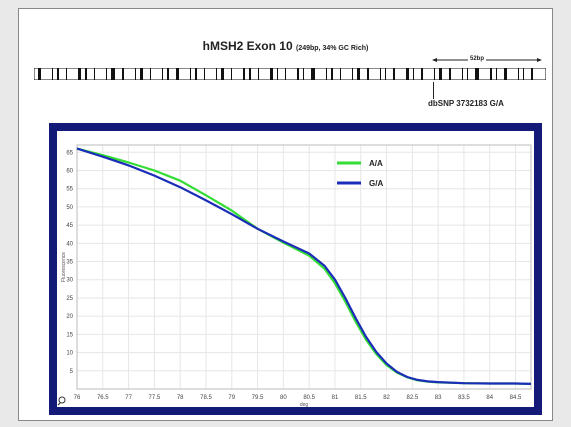  I want to click on y-tick-label: 15, so click(69, 335).